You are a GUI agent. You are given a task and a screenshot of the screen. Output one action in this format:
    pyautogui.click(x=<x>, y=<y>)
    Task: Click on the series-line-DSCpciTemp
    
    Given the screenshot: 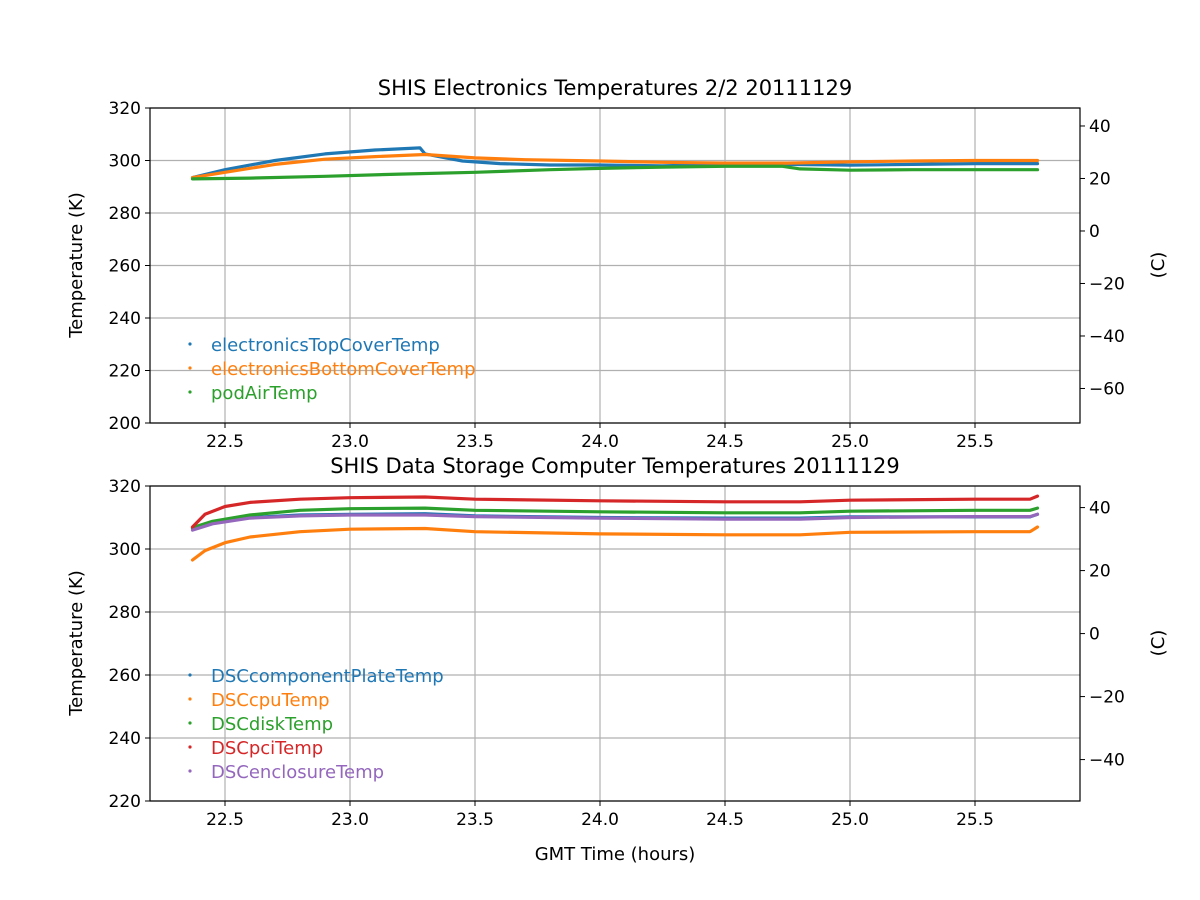 What is the action you would take?
    pyautogui.click(x=615, y=511)
    